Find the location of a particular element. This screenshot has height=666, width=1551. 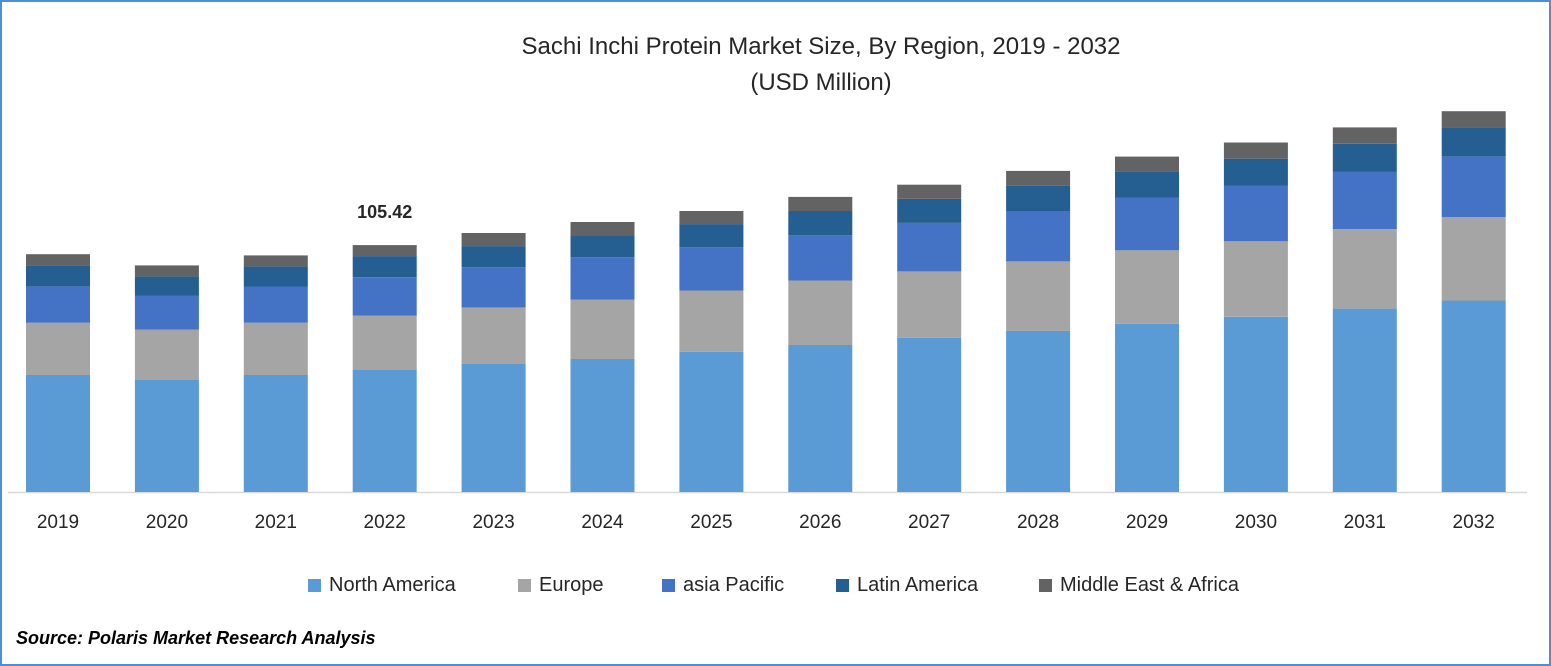

bar-segment-asia-pacific-2028 is located at coordinates (1038, 236).